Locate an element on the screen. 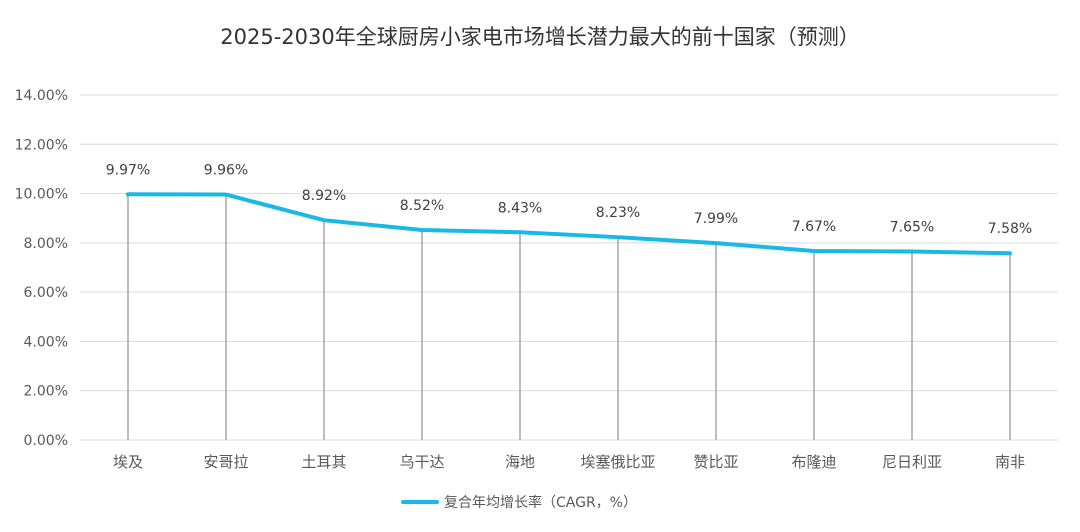  x-tick-label: 海地 is located at coordinates (520, 462).